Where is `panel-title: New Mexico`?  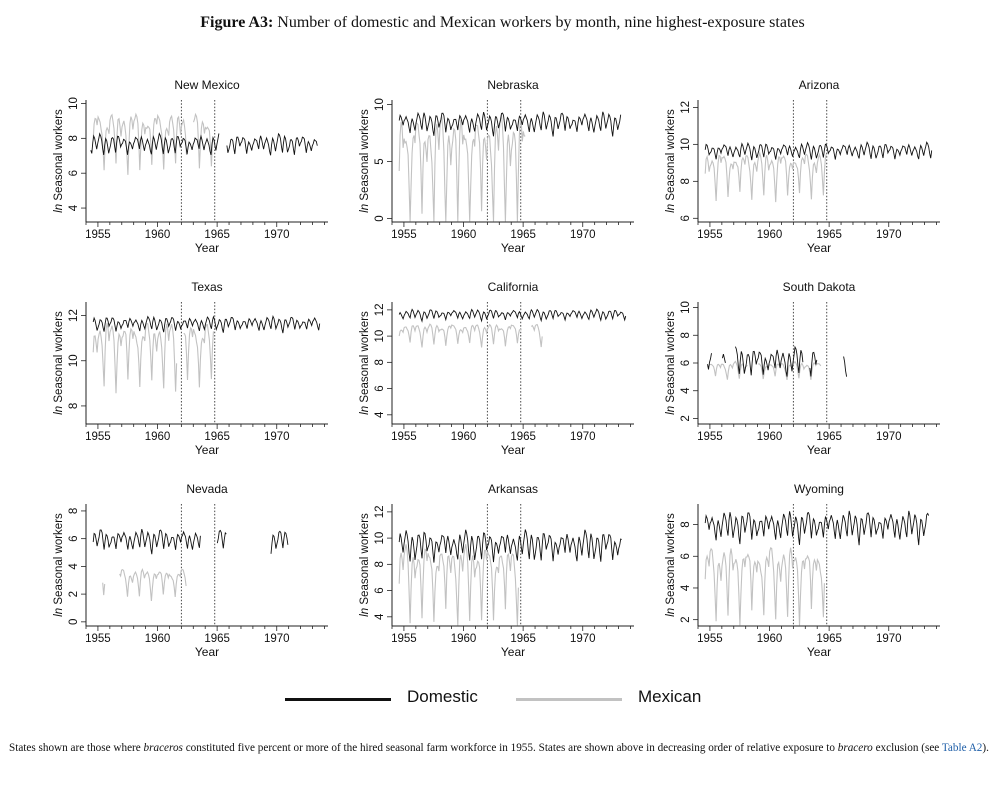
panel-title: New Mexico is located at coordinates (207, 85).